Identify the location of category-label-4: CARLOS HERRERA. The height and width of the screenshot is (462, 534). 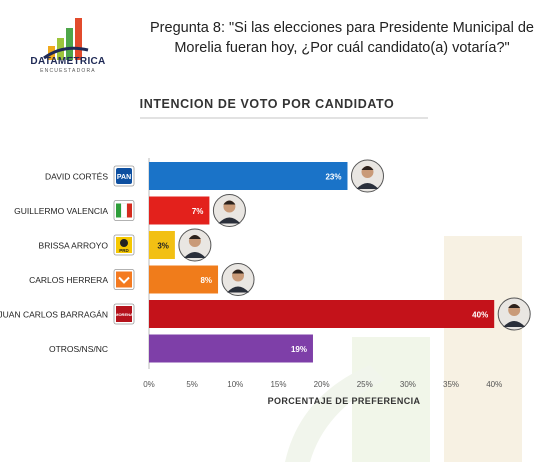
(68, 280).